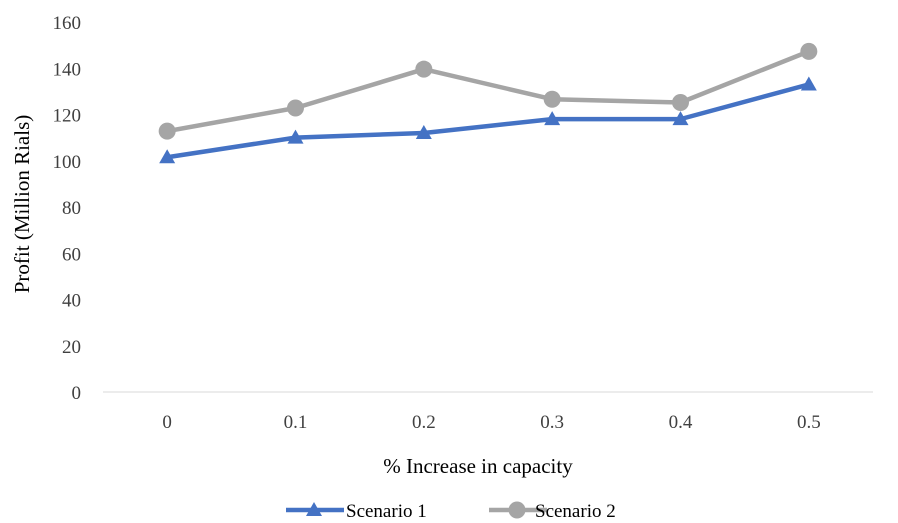 Image resolution: width=898 pixels, height=523 pixels. I want to click on legend-label-2: Scenario 2, so click(575, 511).